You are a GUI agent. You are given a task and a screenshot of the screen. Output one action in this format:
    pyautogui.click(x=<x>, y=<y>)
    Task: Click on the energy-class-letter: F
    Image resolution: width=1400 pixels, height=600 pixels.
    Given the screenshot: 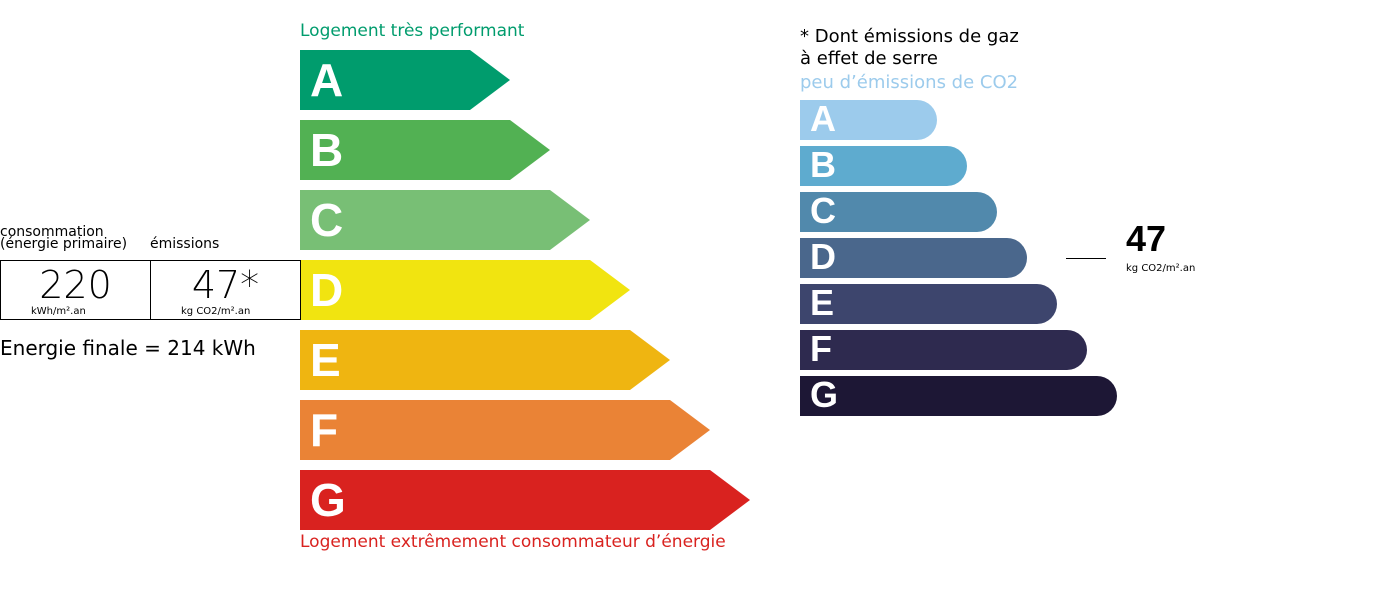 What is the action you would take?
    pyautogui.click(x=324, y=430)
    